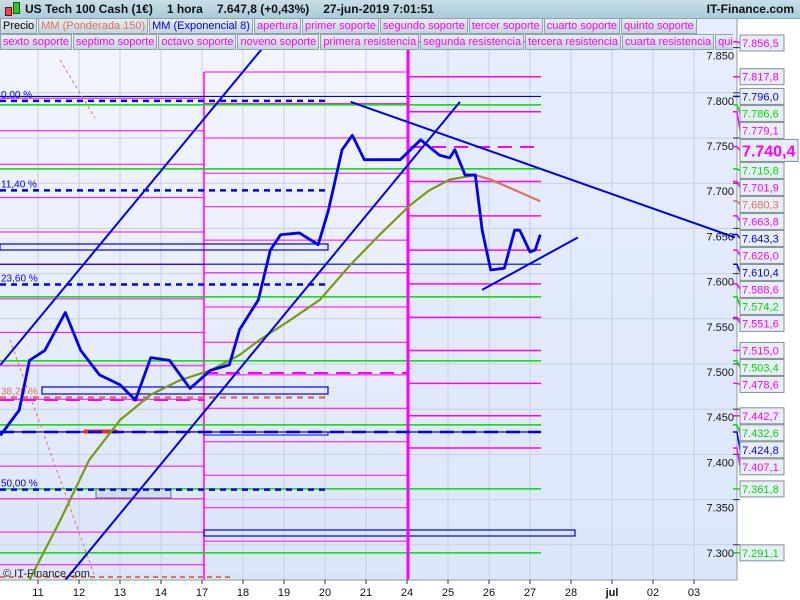 The width and height of the screenshot is (800, 600). What do you see at coordinates (668, 42) in the screenshot?
I see `legend-item: cuarta resistencia` at bounding box center [668, 42].